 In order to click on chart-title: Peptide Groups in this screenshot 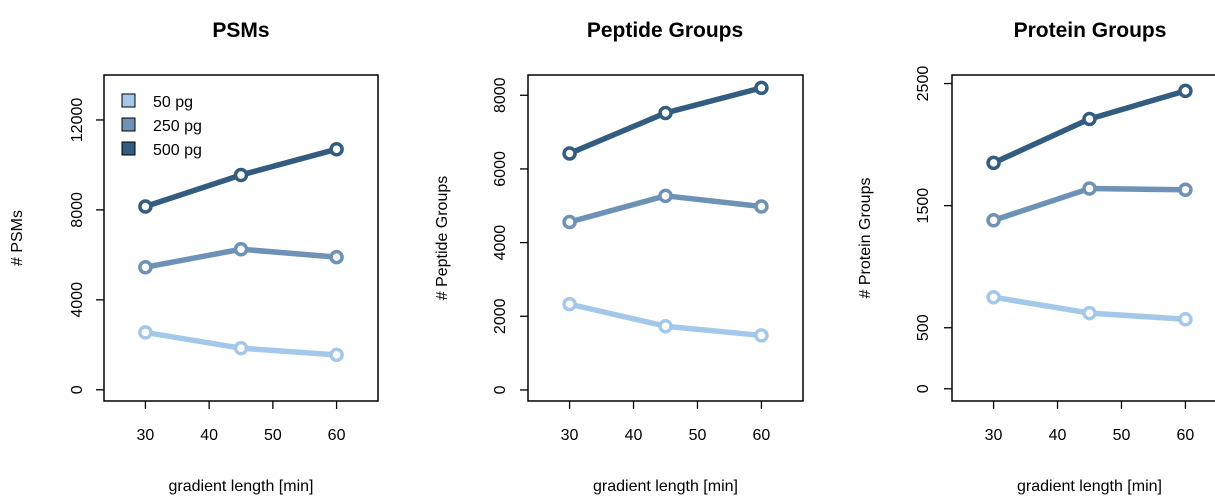, I will do `click(665, 30)`.